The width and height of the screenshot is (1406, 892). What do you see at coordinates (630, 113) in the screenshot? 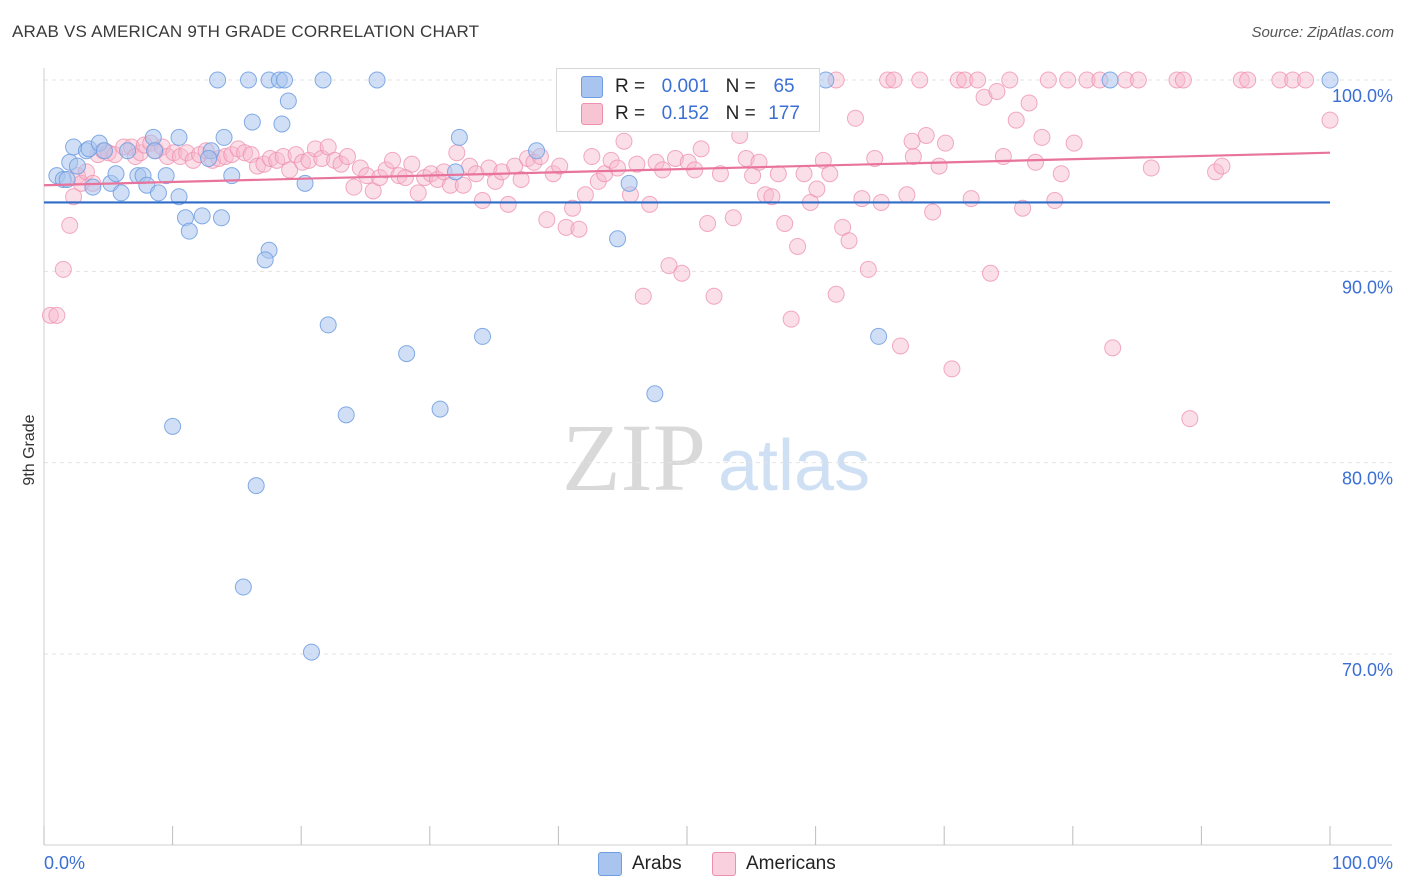
I see `americans-r-label: R =` at bounding box center [630, 113].